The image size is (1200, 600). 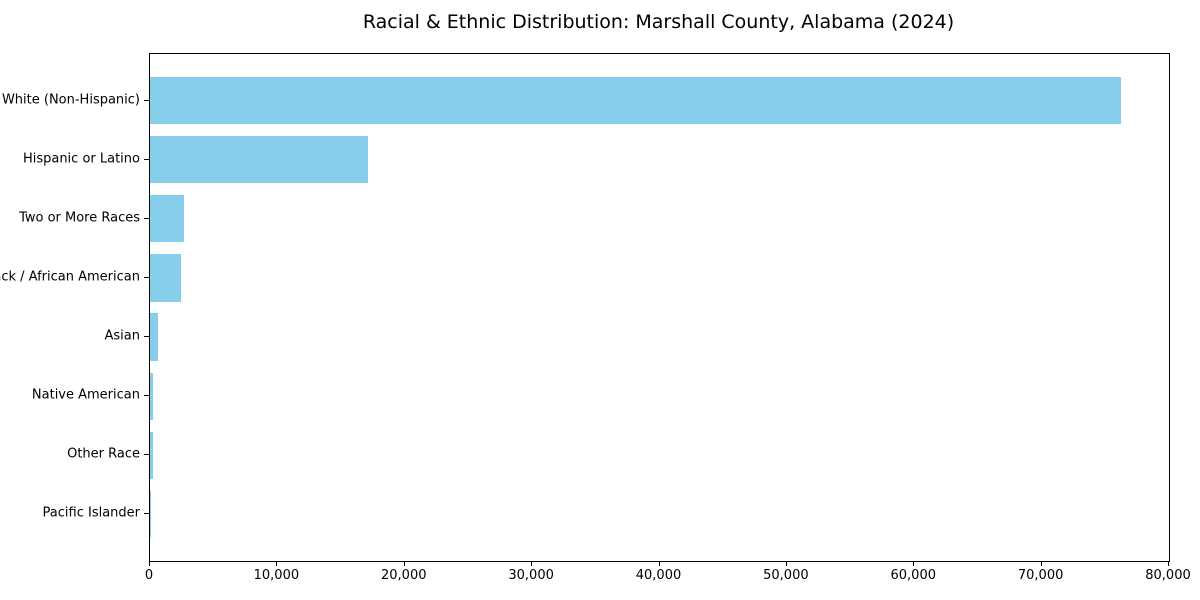 What do you see at coordinates (103, 454) in the screenshot?
I see `y-tick-label: Other Race` at bounding box center [103, 454].